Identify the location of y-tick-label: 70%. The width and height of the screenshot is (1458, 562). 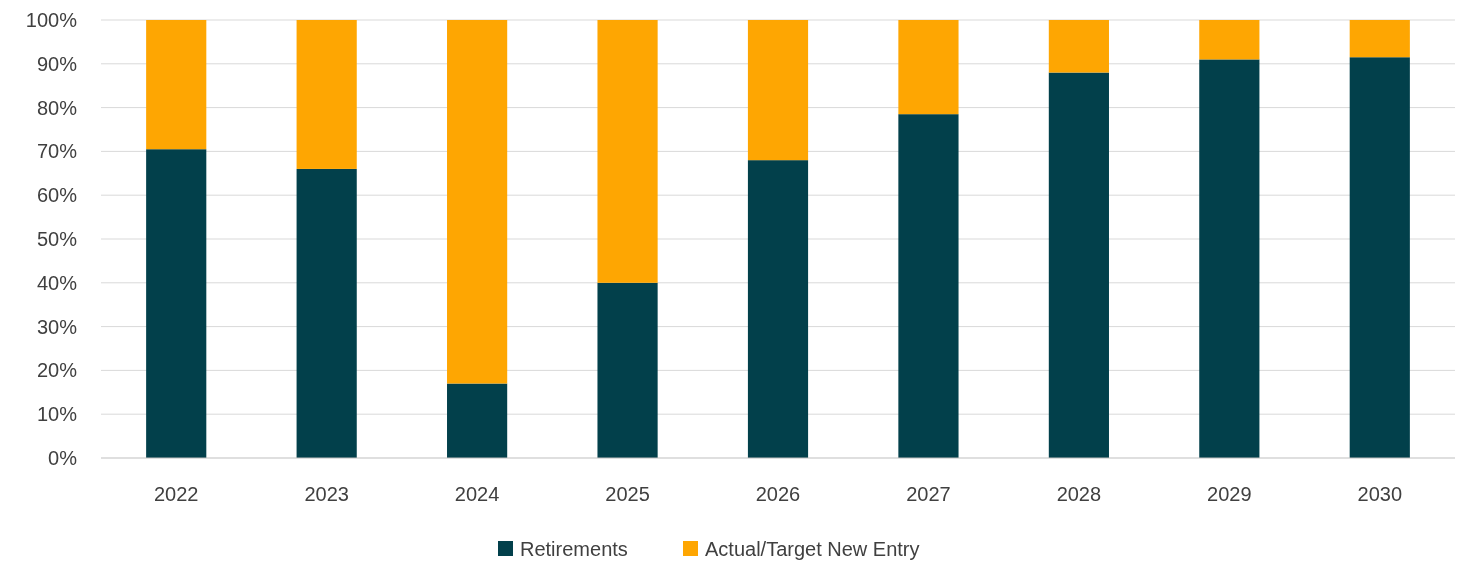
(57, 151).